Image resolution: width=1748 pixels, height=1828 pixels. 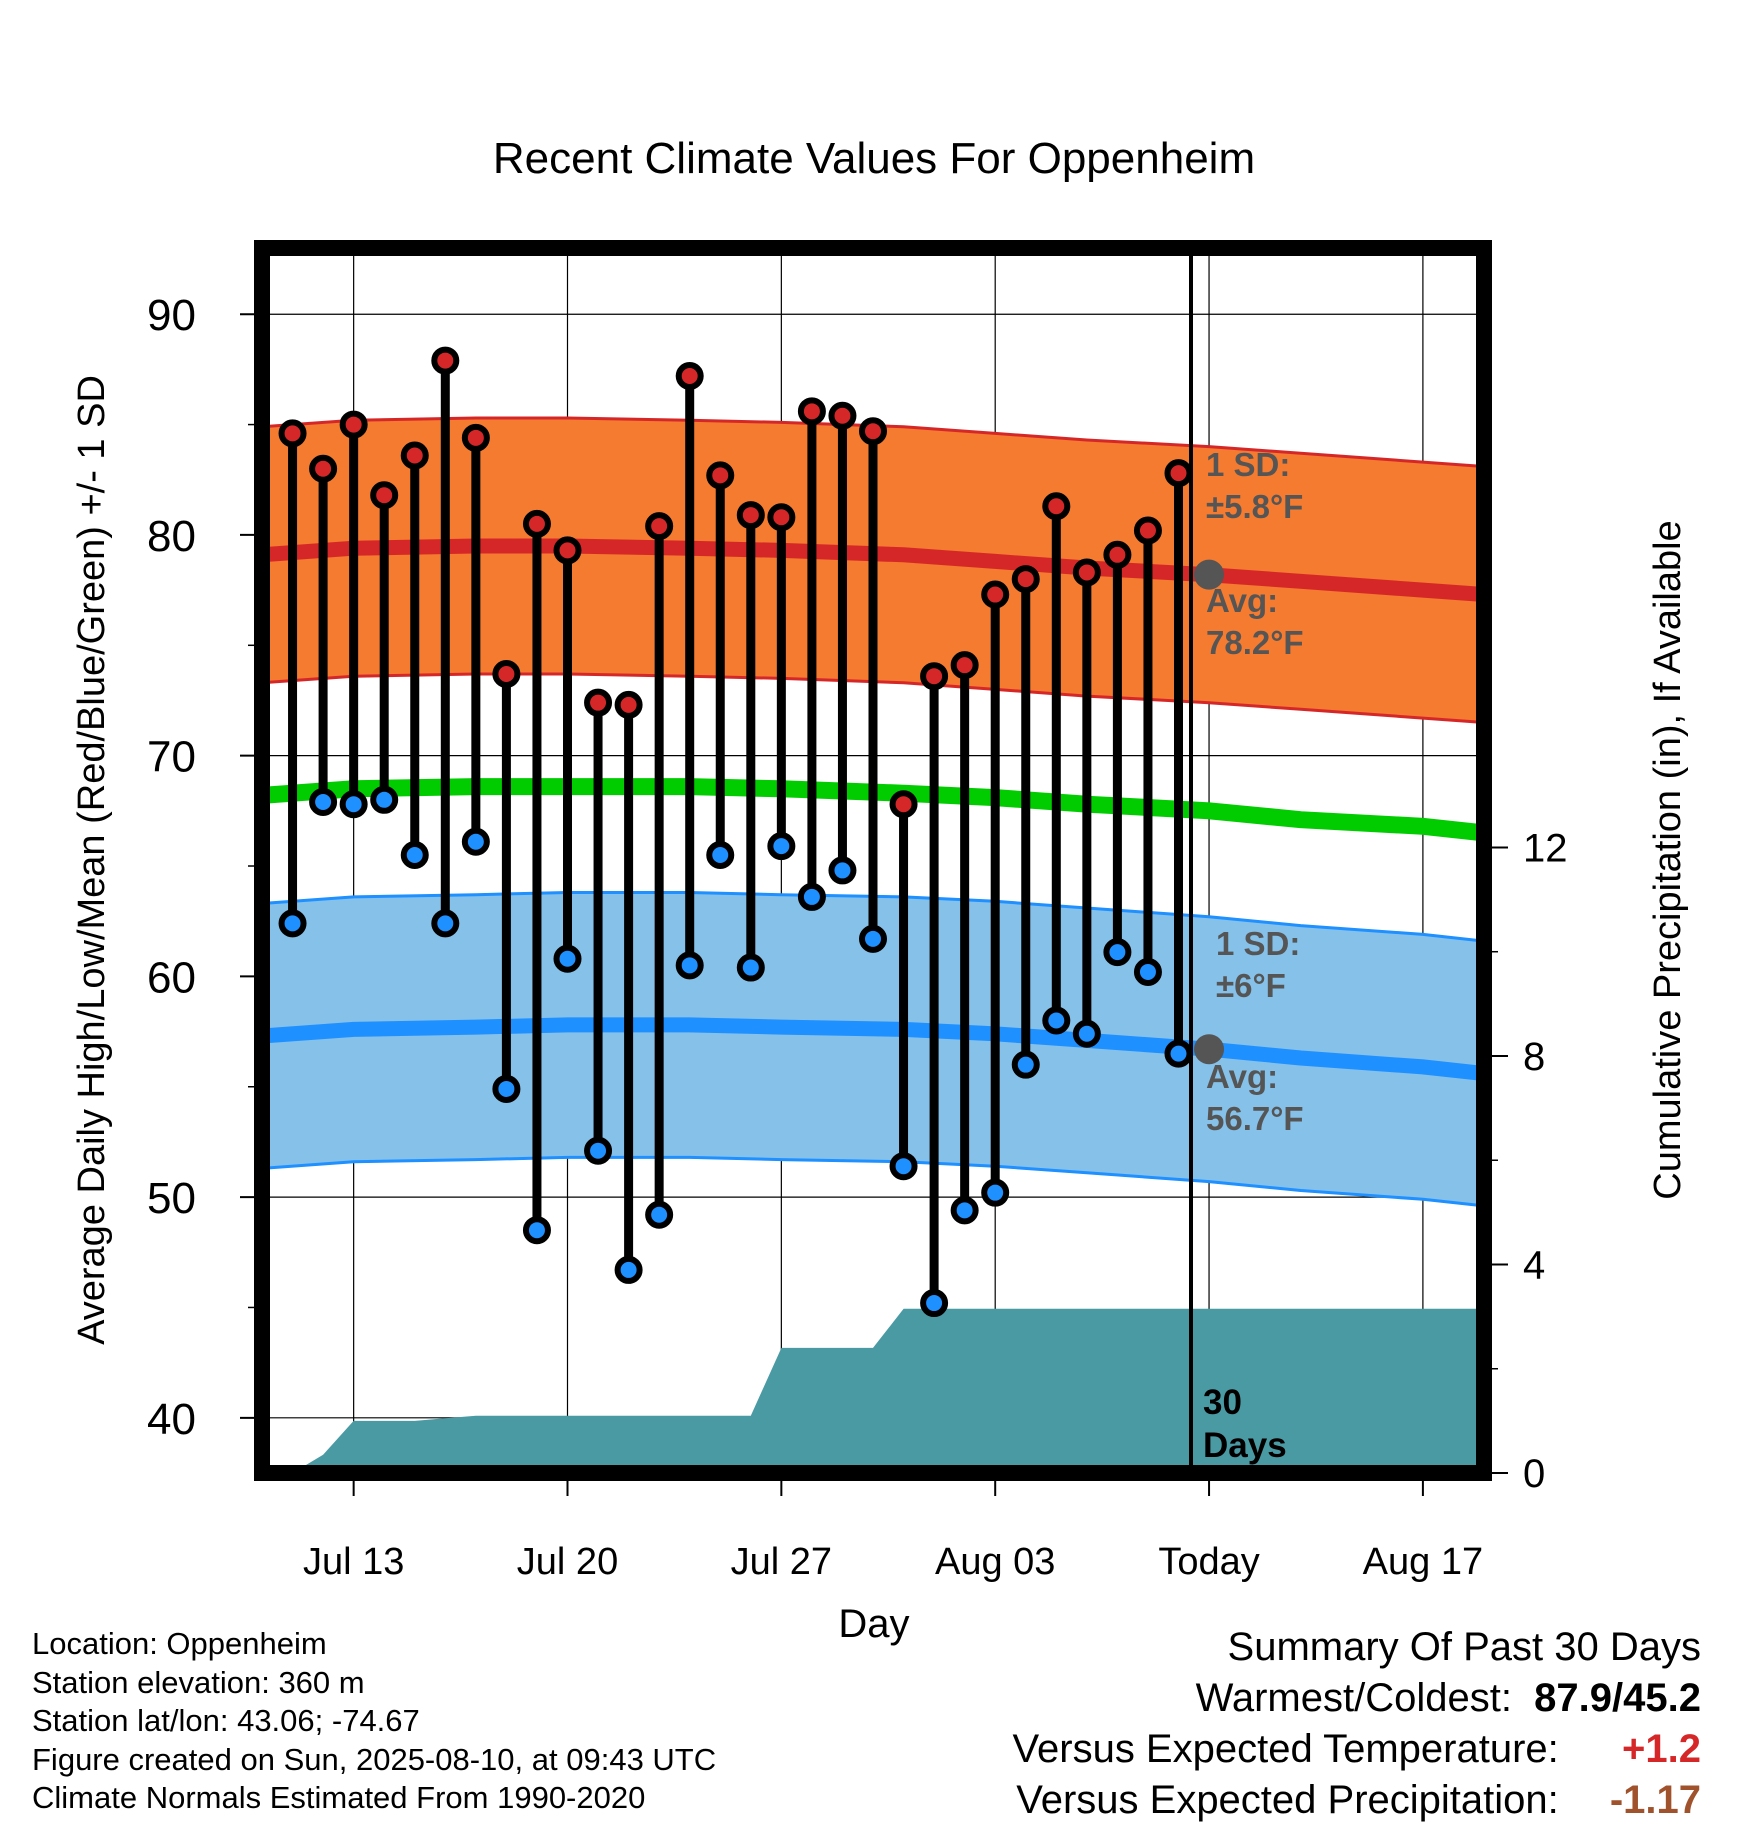 What do you see at coordinates (171, 757) in the screenshot?
I see `y-tick-label: 70` at bounding box center [171, 757].